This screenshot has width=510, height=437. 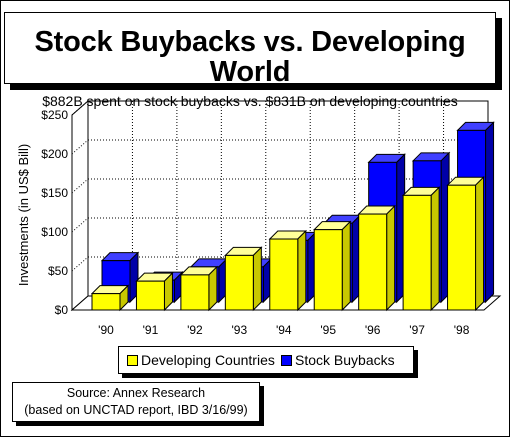 I want to click on y-tick-label: $250, so click(x=54, y=115).